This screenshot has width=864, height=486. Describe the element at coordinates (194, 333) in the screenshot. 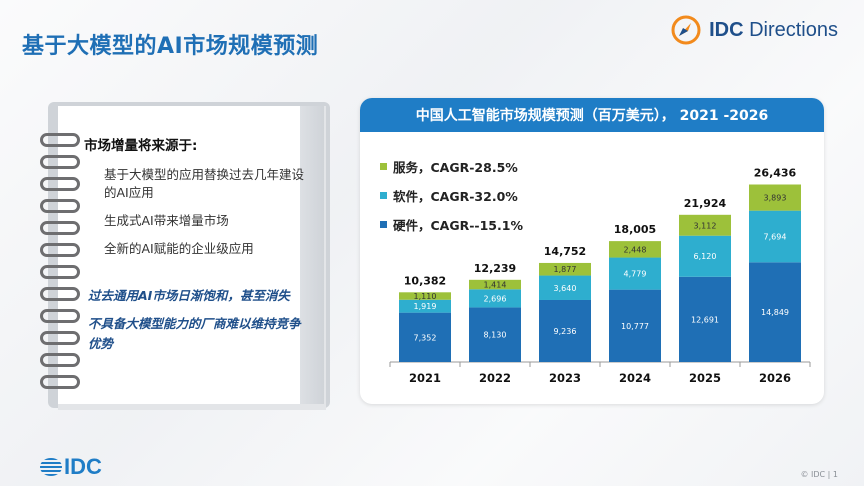

I see `notes-emphasis: 不具备大模型能力的厂商难以维持竞争优势` at that location.